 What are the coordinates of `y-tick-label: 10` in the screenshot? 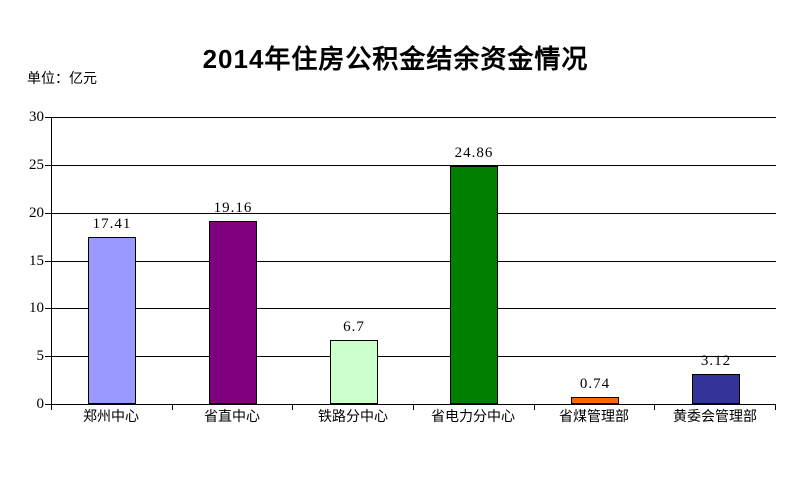 It's located at (36, 308).